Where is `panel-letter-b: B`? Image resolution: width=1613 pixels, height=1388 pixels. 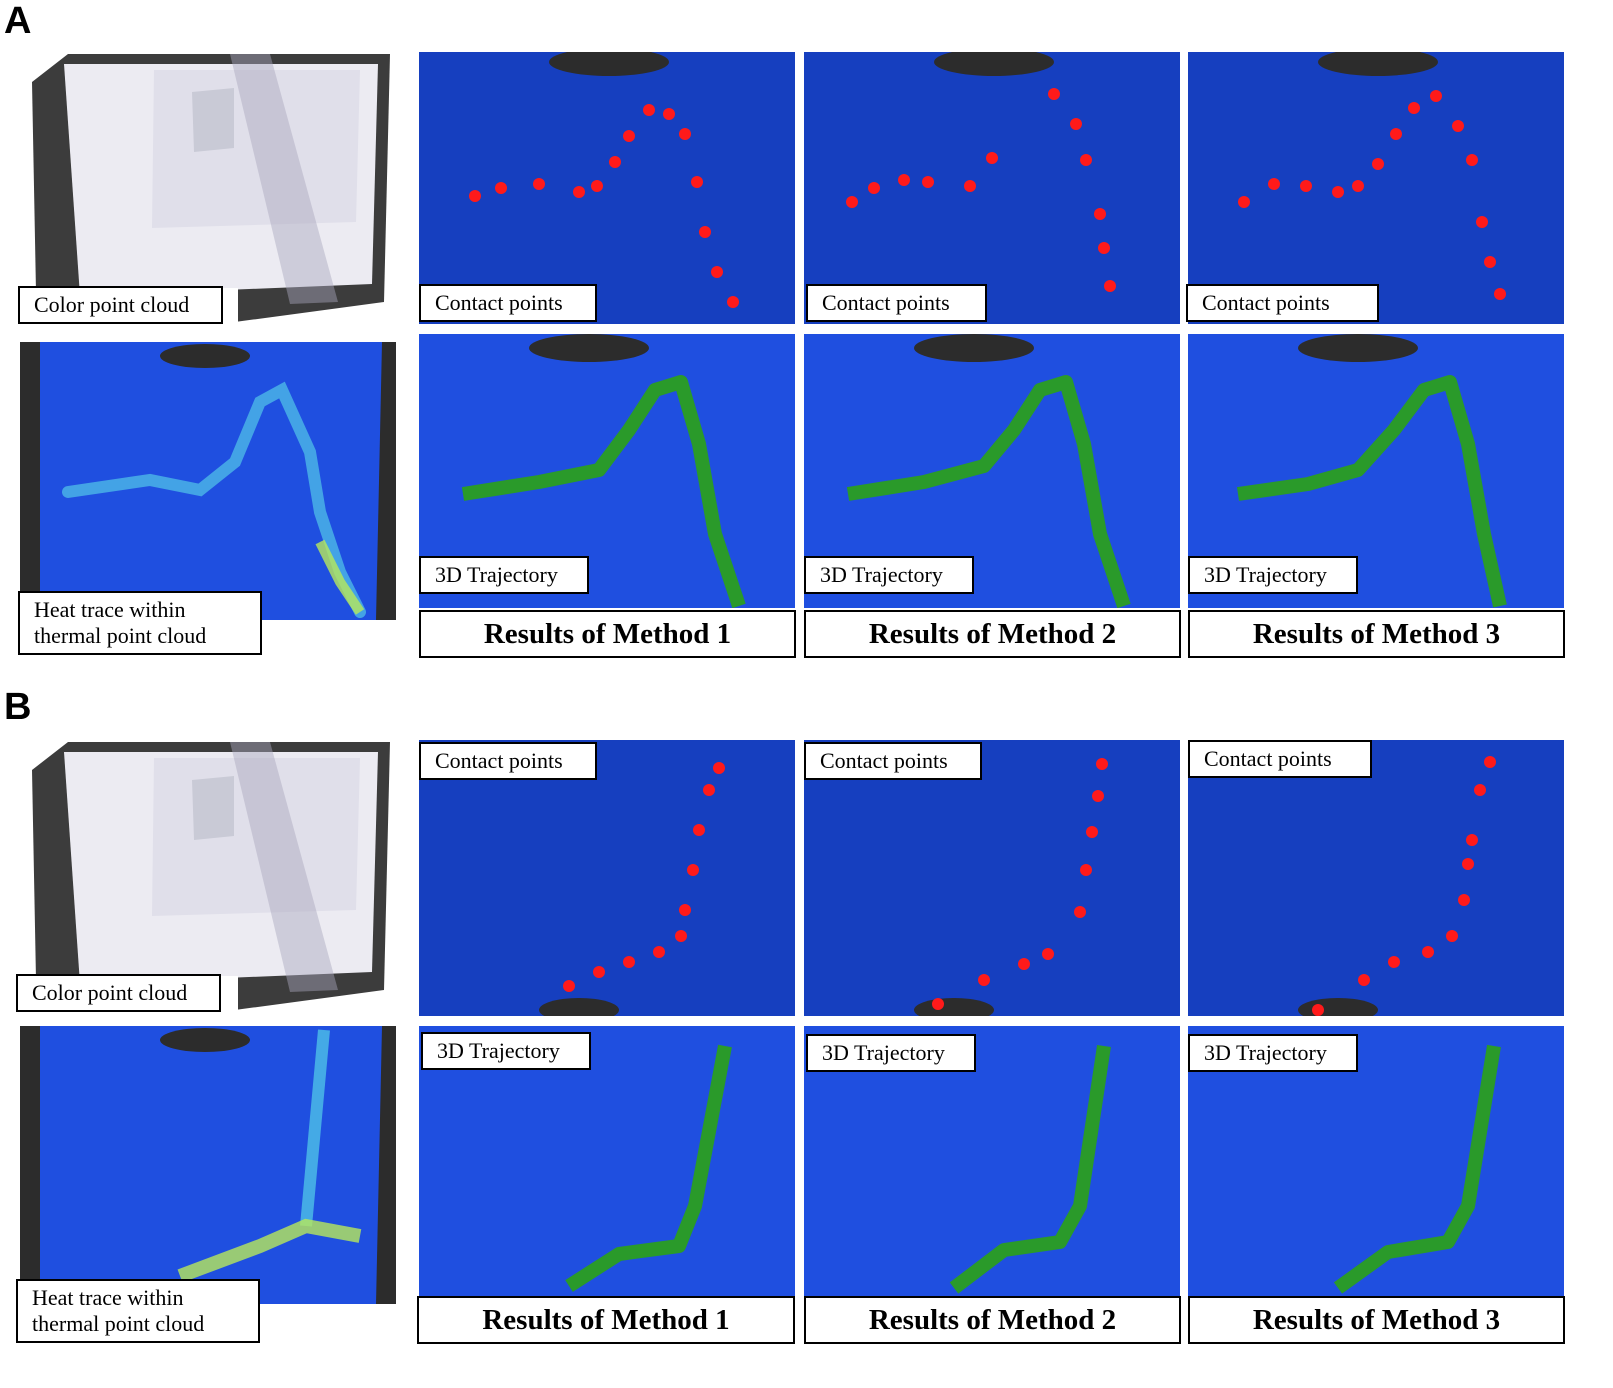
panel-letter-b: B is located at coordinates (18, 707).